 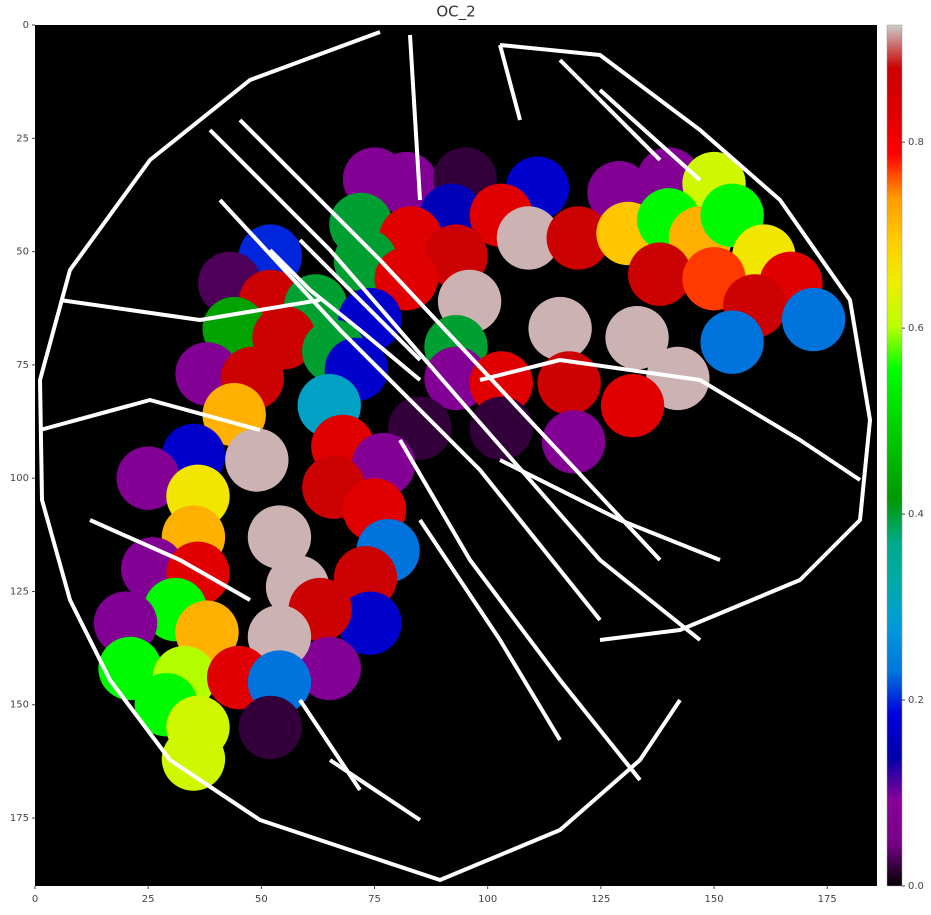 What do you see at coordinates (19, 591) in the screenshot?
I see `y-tick-label: 125` at bounding box center [19, 591].